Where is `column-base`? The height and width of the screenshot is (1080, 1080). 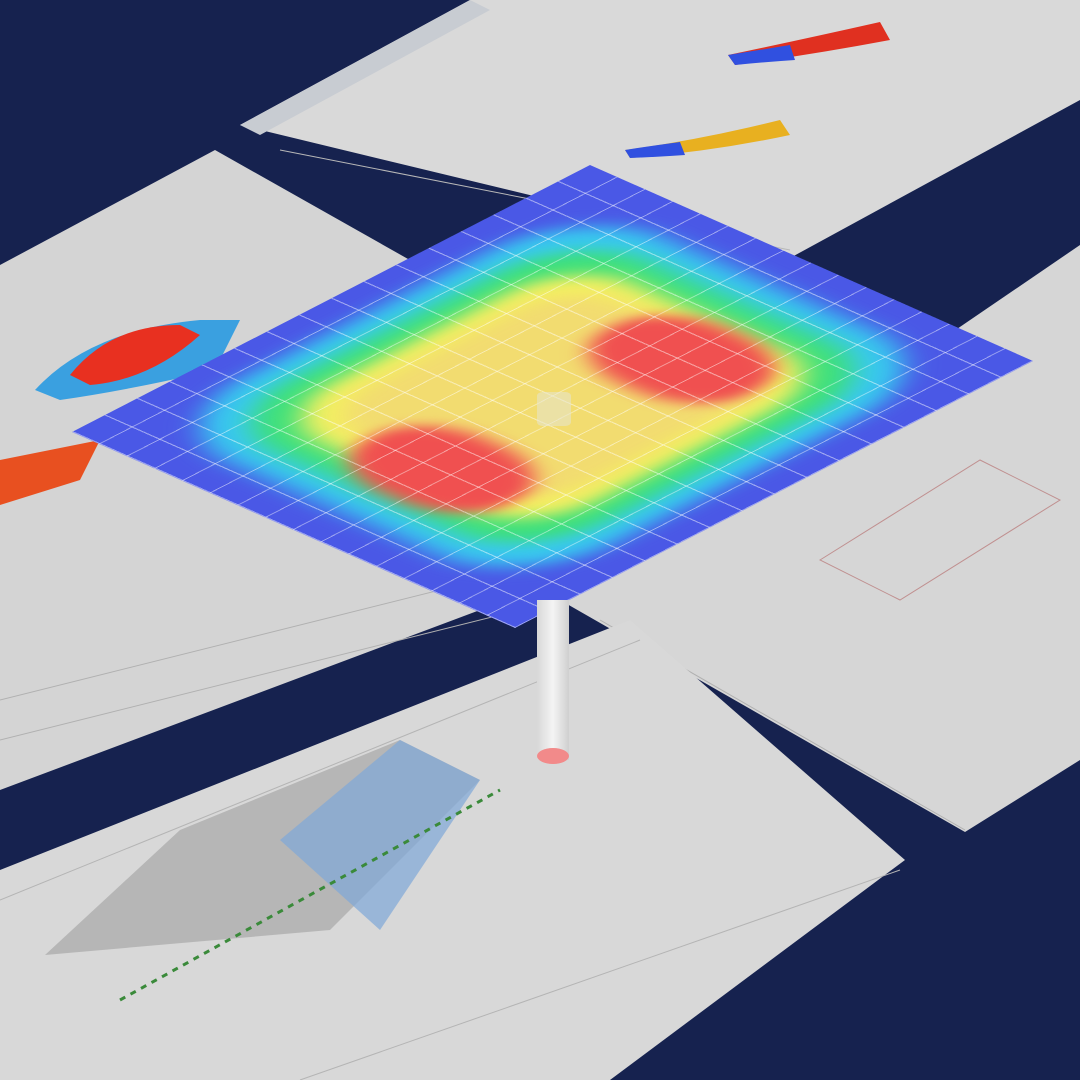
column-base is located at coordinates (553, 756).